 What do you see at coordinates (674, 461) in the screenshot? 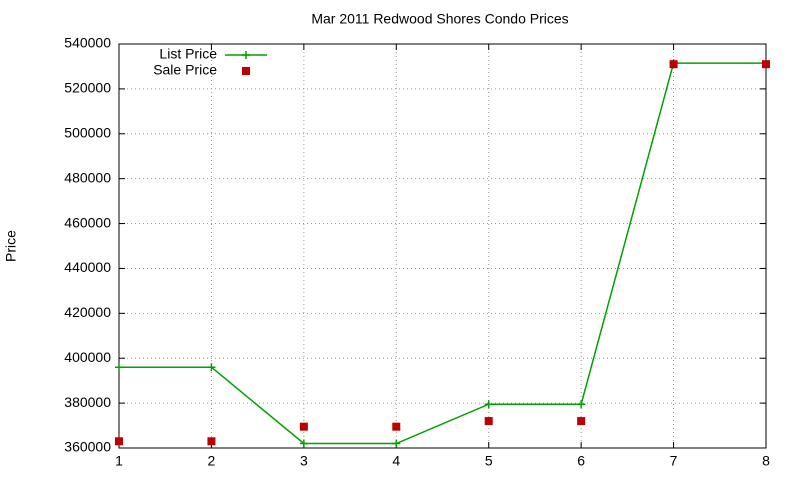
I see `x-tick-label: 7` at bounding box center [674, 461].